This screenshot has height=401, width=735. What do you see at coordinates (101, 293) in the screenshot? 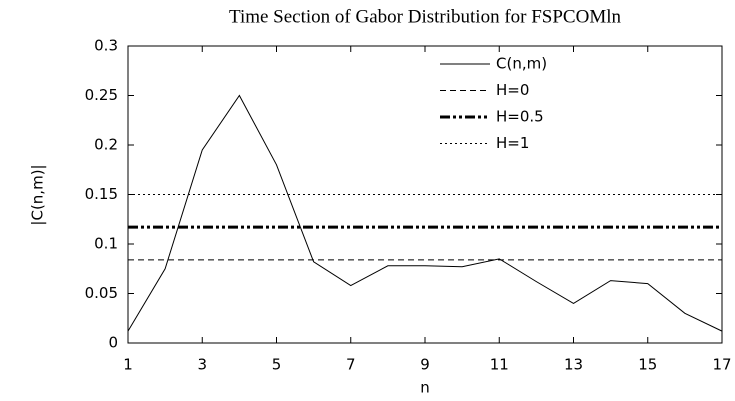
I see `y-tick-label: 0.05` at bounding box center [101, 293].